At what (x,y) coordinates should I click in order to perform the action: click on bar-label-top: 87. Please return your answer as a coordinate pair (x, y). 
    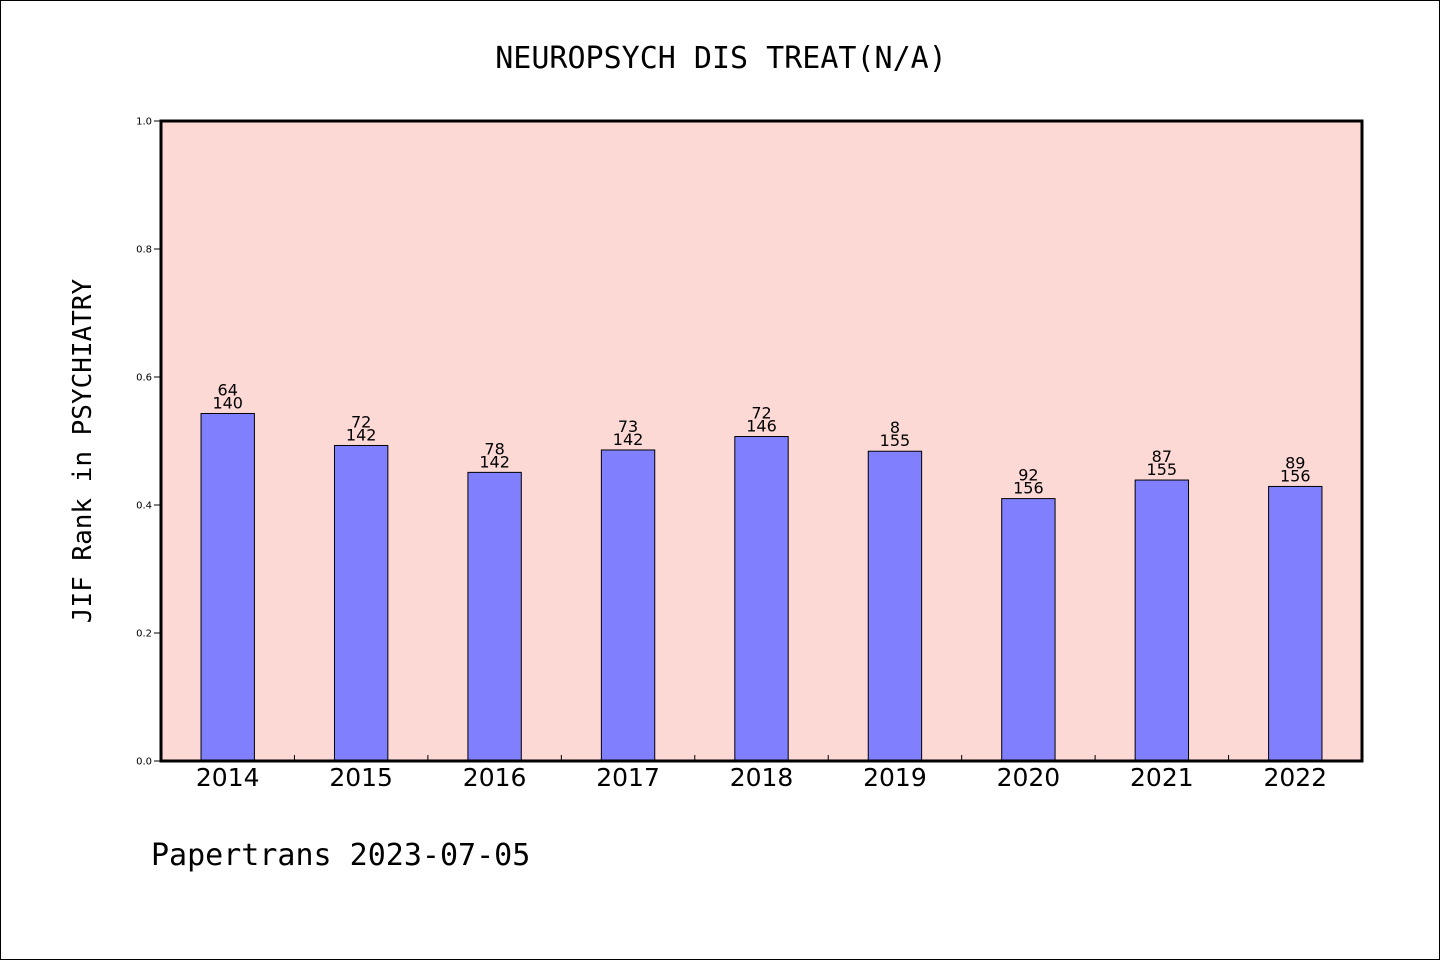
    Looking at the image, I should click on (1162, 456).